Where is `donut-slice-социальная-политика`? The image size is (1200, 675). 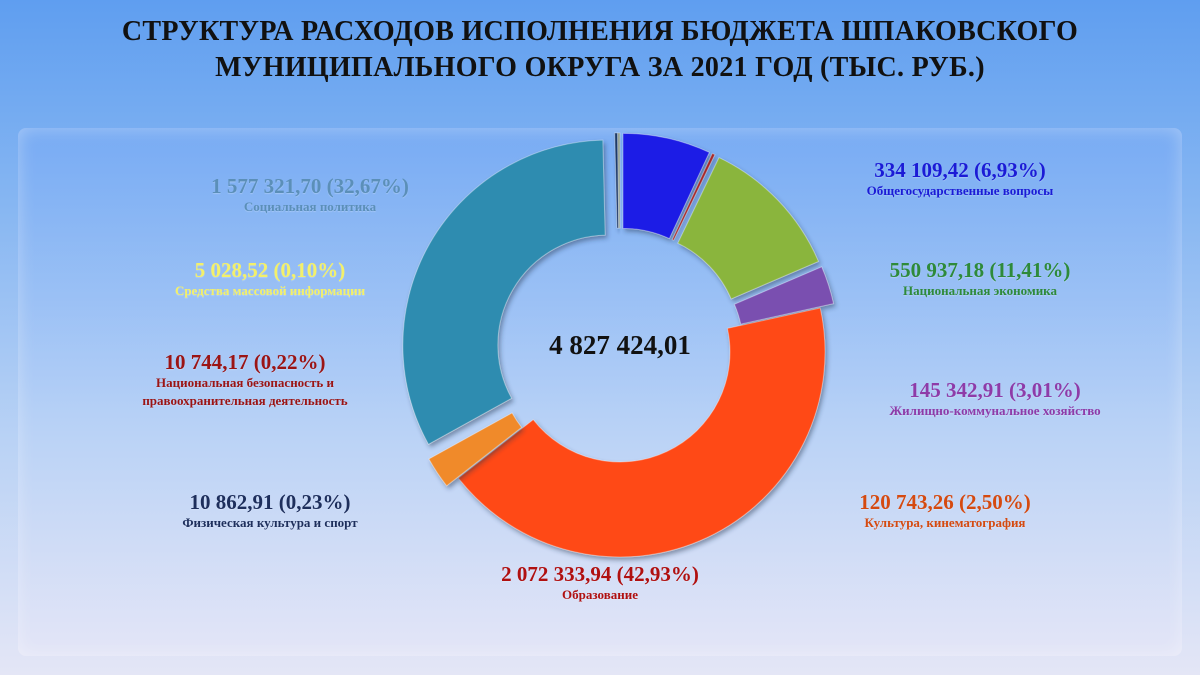 donut-slice-социальная-политика is located at coordinates (504, 292).